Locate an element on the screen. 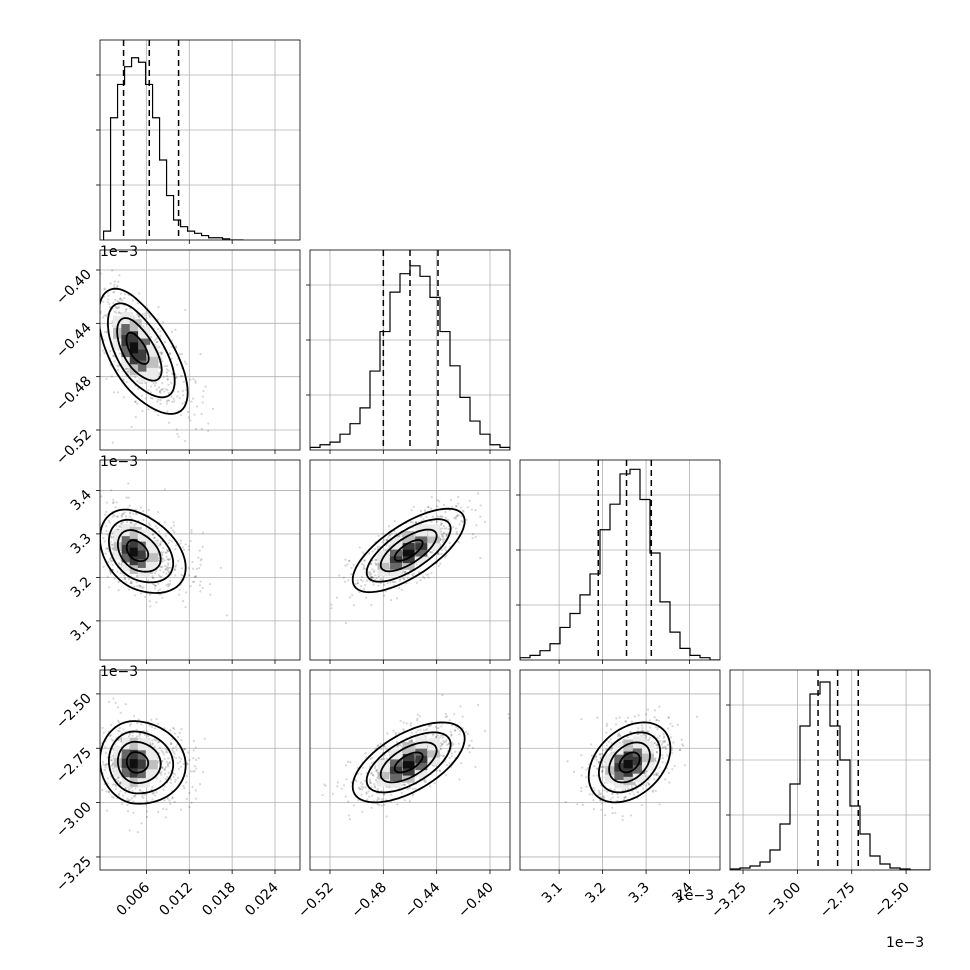 The image size is (970, 970). x-tick-label: −3.25 is located at coordinates (729, 901).